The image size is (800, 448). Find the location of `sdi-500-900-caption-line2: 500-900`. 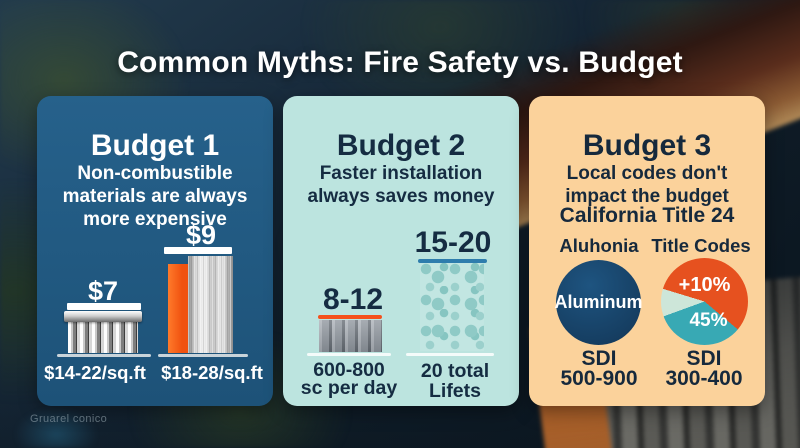

sdi-500-900-caption-line2: 500-900 is located at coordinates (599, 378).